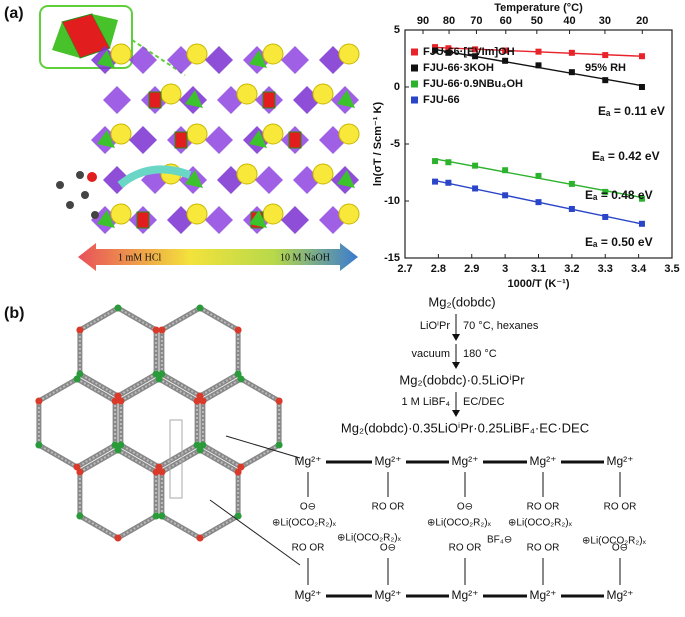  Describe the element at coordinates (506, 21) in the screenshot. I see `x2-tick-label: 60` at that location.